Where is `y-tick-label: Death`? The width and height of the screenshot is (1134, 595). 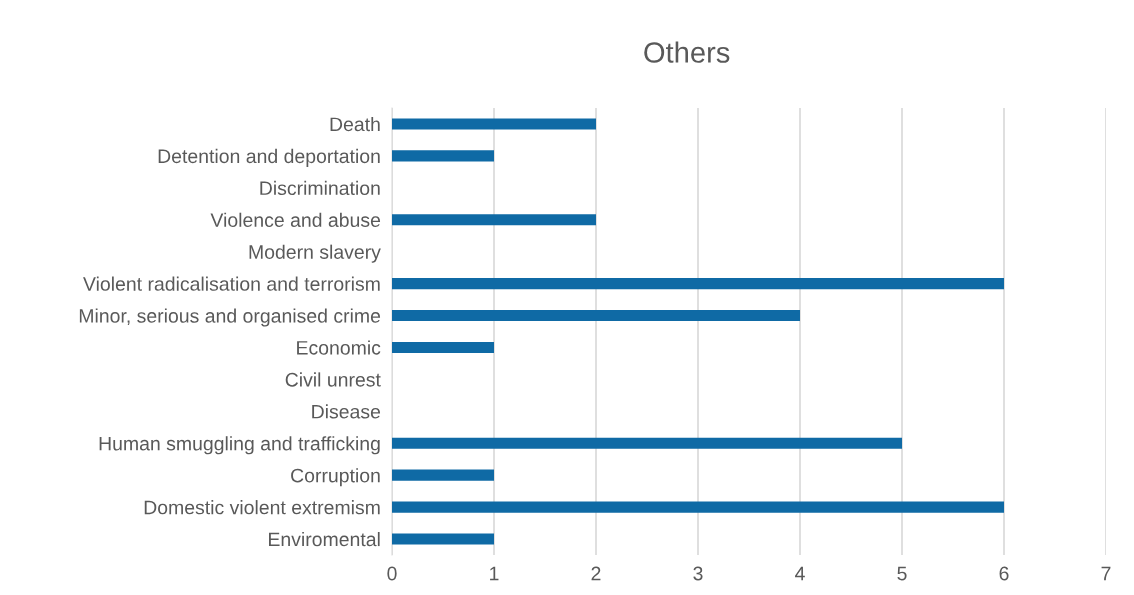
y-tick-label: Death is located at coordinates (355, 124).